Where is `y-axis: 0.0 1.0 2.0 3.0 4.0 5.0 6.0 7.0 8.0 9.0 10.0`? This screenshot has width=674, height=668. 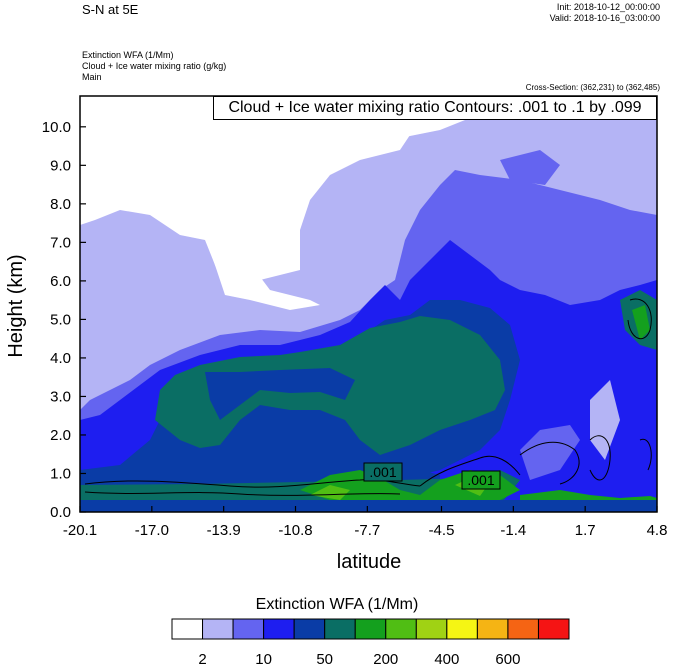
y-axis: 0.0 1.0 2.0 3.0 4.0 5.0 6.0 7.0 8.0 9.0 10.0 is located at coordinates (64, 320).